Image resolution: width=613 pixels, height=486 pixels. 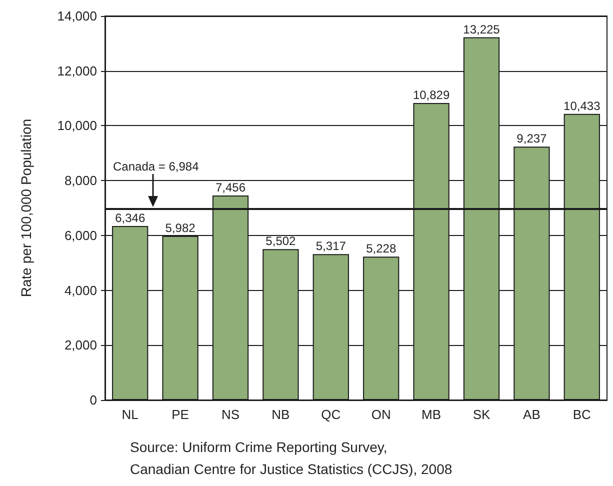 What do you see at coordinates (281, 241) in the screenshot?
I see `data-label: 5,502` at bounding box center [281, 241].